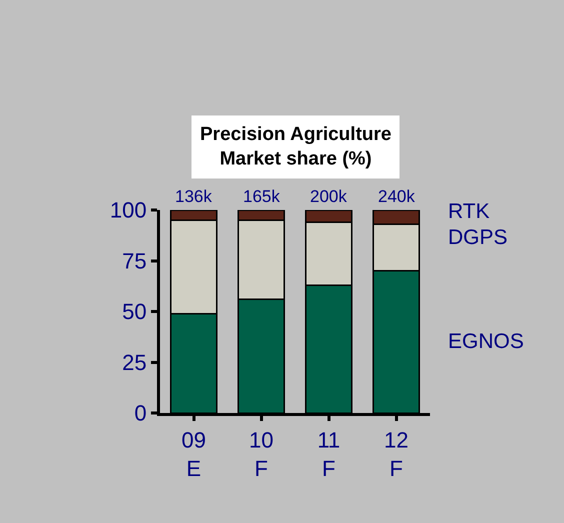  Describe the element at coordinates (261, 454) in the screenshot. I see `x-tick-label: 10 F` at that location.